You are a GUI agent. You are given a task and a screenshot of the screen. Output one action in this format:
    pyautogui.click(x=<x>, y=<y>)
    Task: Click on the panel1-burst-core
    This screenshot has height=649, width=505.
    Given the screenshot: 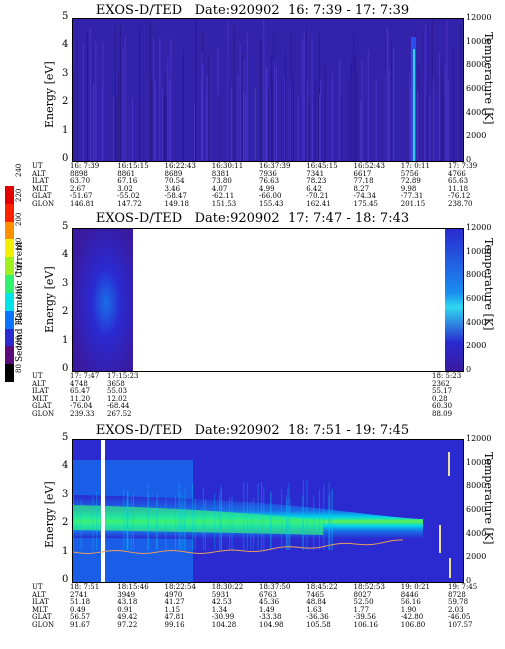 What is the action you would take?
    pyautogui.click(x=414, y=105)
    